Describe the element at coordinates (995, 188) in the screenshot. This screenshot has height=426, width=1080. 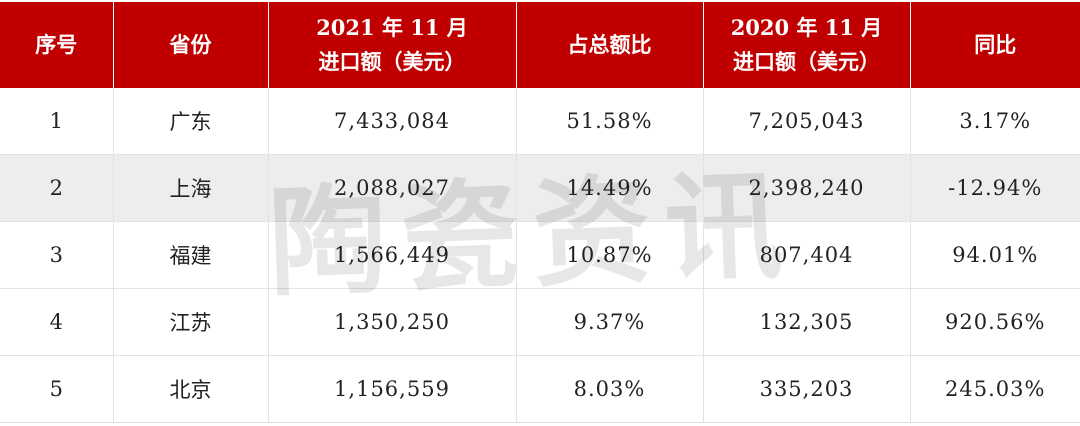
I see `cell-yoy: -12.94%` at that location.